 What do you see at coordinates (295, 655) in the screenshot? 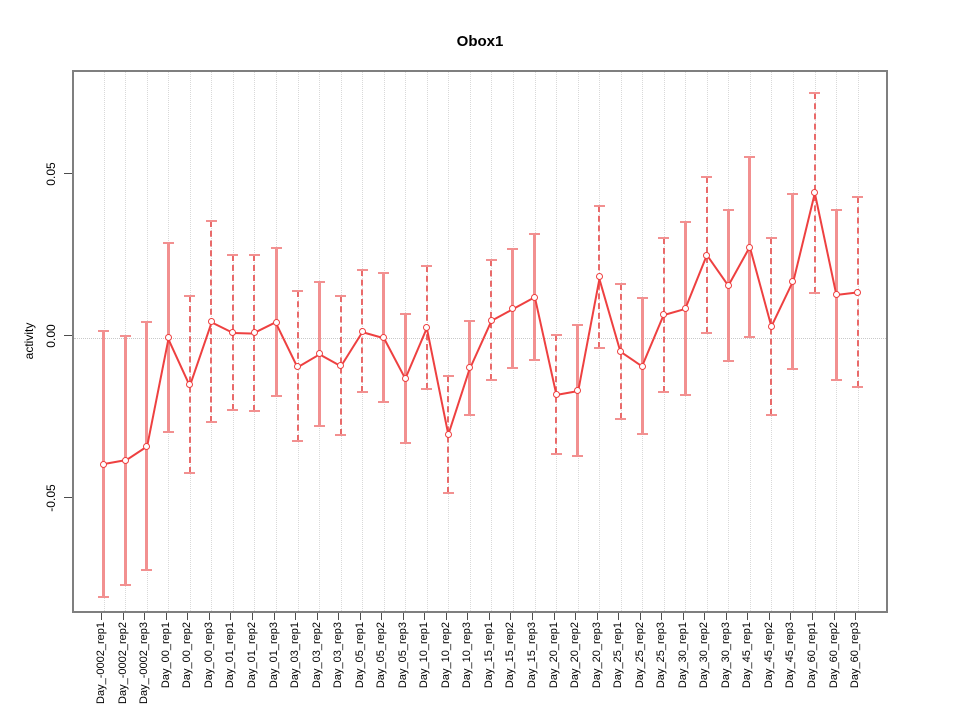
I see `x-axis-tick-label: Day_03_rep1` at bounding box center [295, 655].